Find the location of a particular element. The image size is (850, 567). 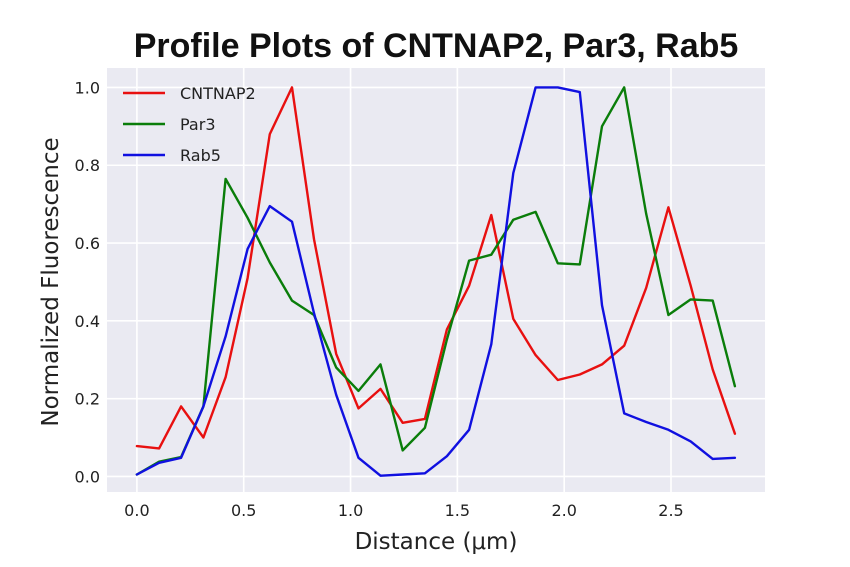

legend-label-cntnap2: CNTNAP2 is located at coordinates (218, 93).